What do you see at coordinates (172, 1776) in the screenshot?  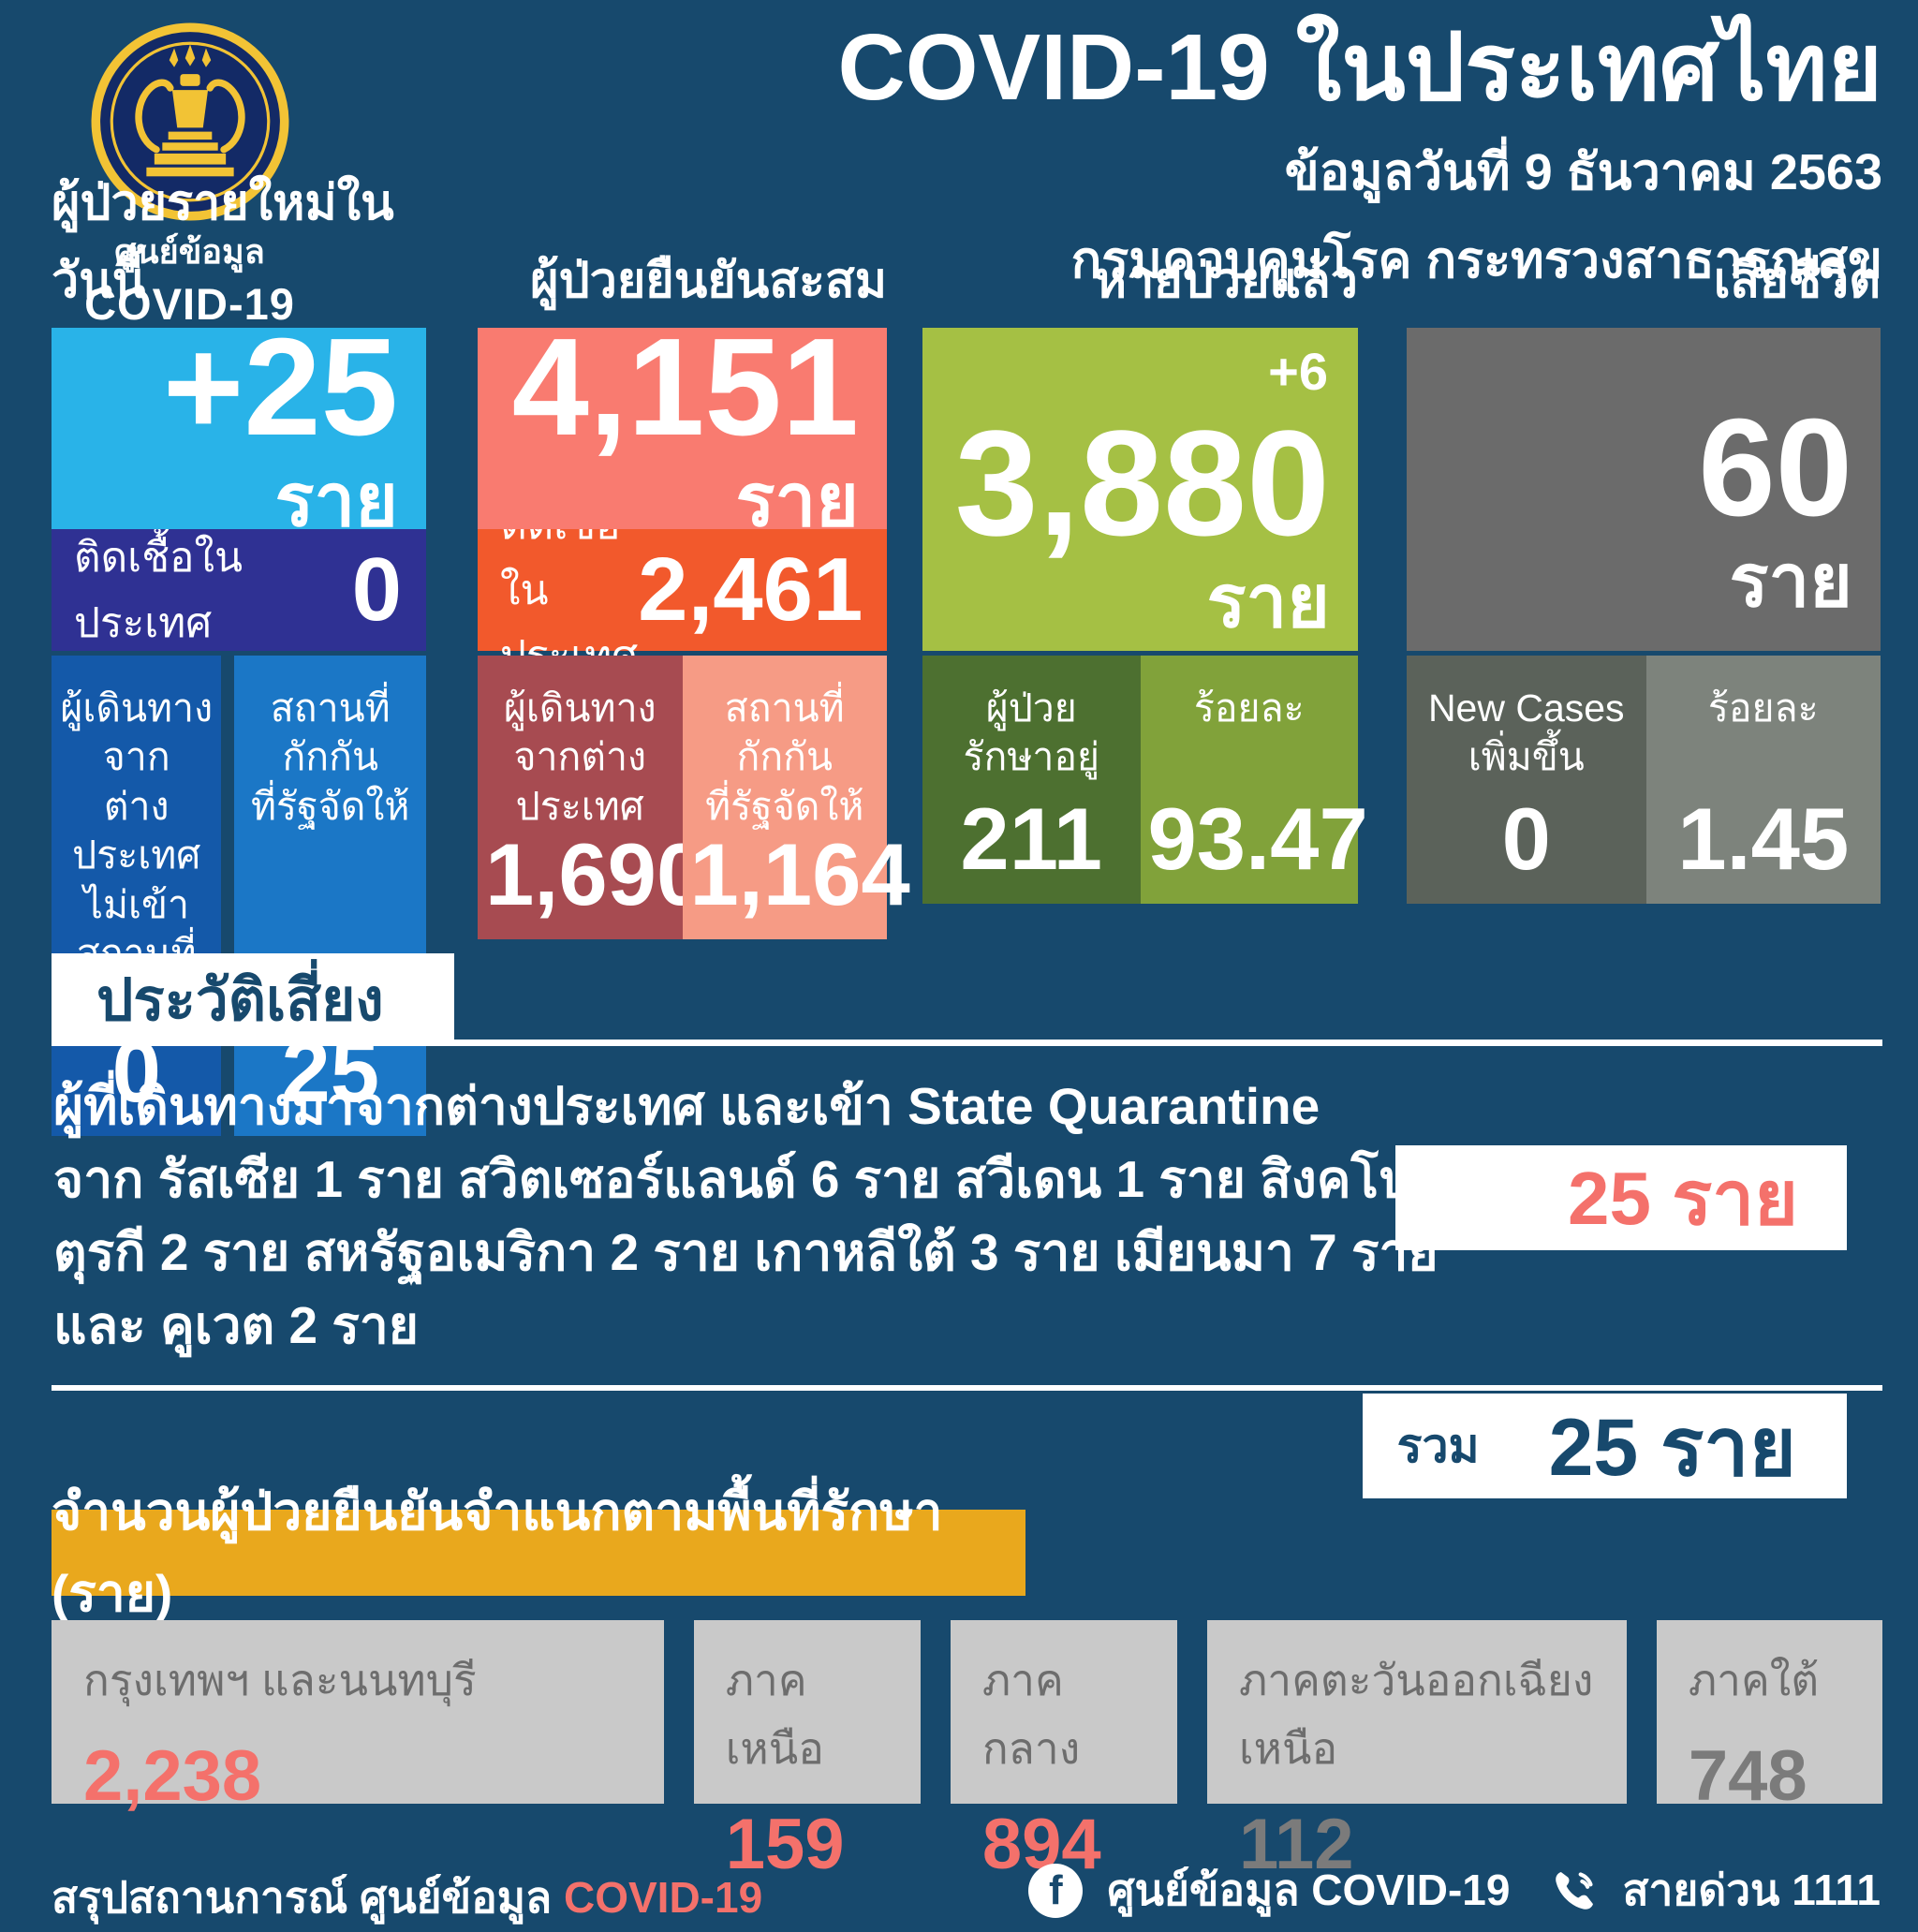 I see `region-value: 2,238` at bounding box center [172, 1776].